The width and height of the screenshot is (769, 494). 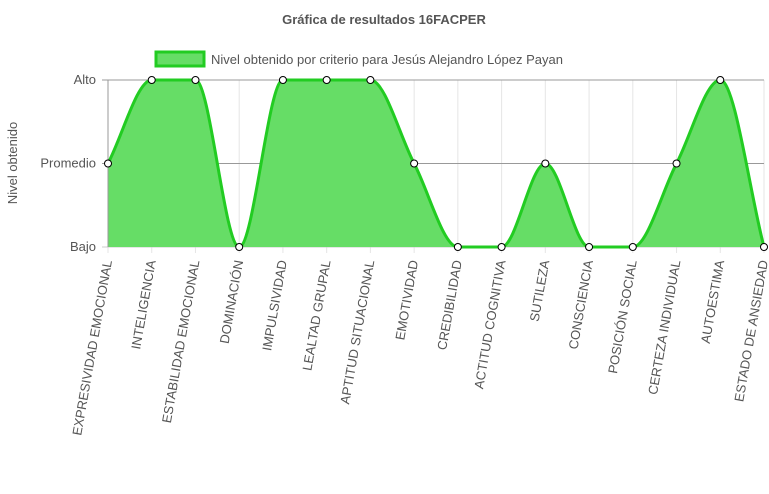 What do you see at coordinates (622, 317) in the screenshot?
I see `x-tick-label: POSICIÓN SOCIAL` at bounding box center [622, 317].